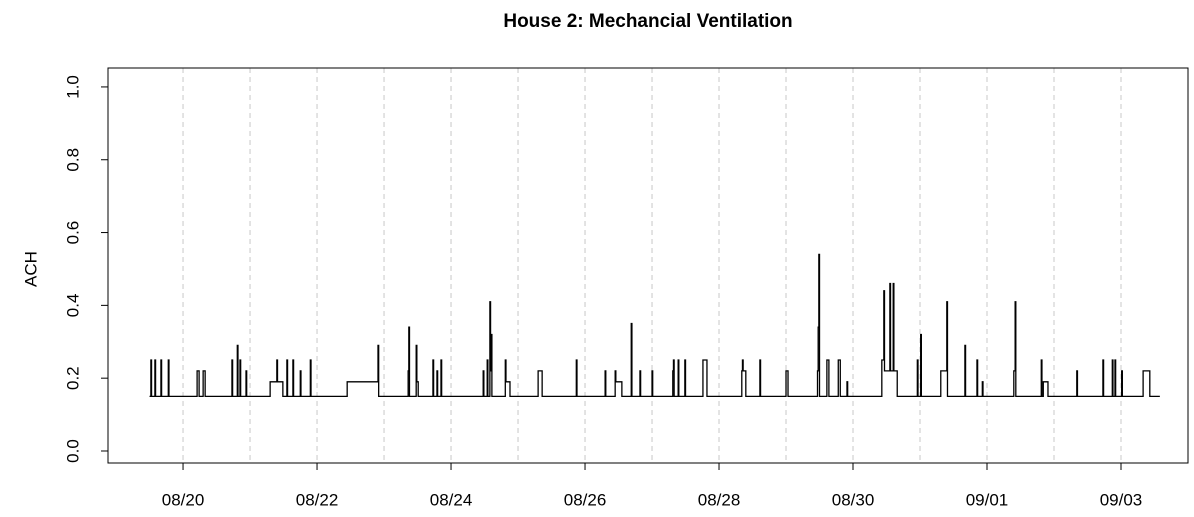 Image resolution: width=1194 pixels, height=517 pixels. Describe the element at coordinates (987, 499) in the screenshot. I see `x-tick-label: 09/01` at that location.